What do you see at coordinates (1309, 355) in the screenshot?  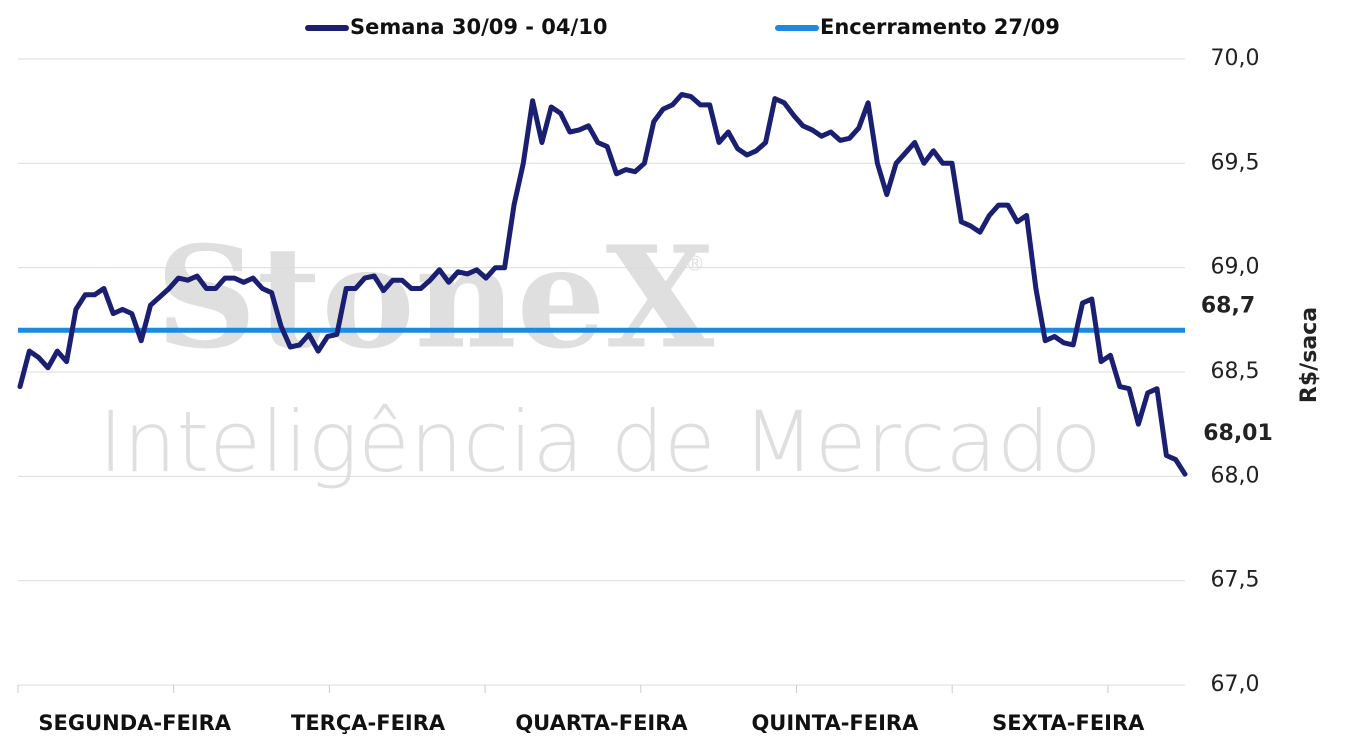 I see `y-axis-label: R$/saca` at bounding box center [1309, 355].